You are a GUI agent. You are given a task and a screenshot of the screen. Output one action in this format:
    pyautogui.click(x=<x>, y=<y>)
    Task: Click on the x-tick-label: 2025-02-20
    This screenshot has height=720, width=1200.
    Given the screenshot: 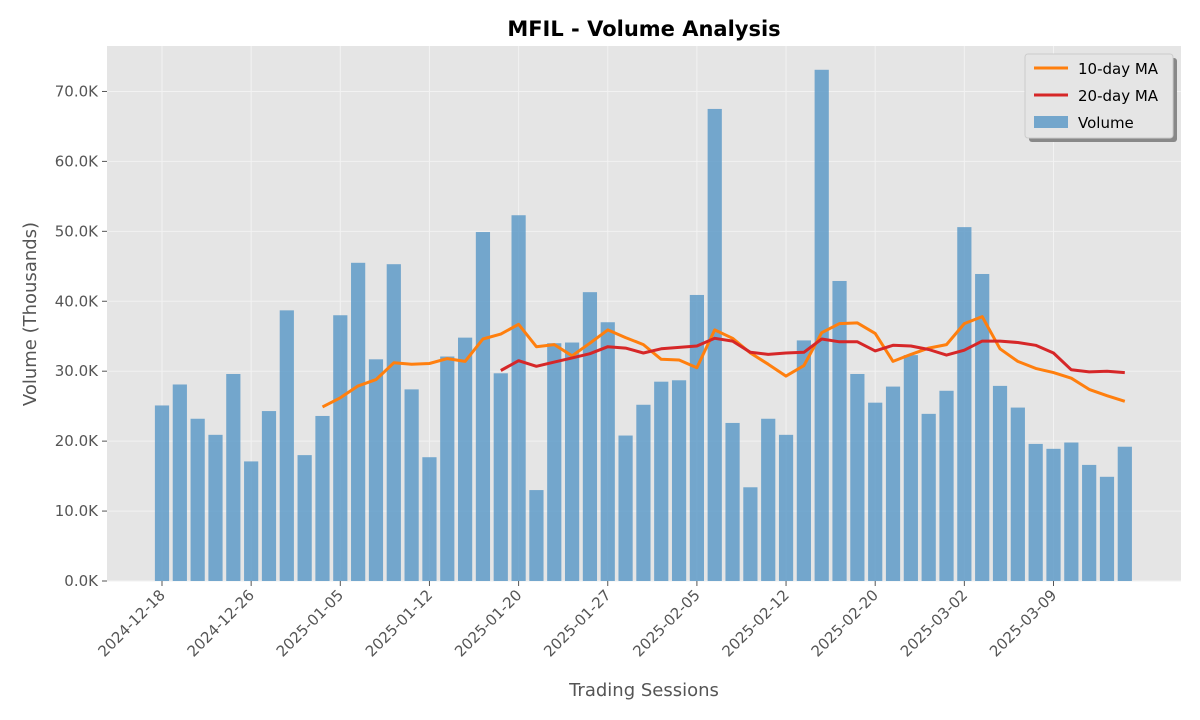 What is the action you would take?
    pyautogui.click(x=845, y=623)
    